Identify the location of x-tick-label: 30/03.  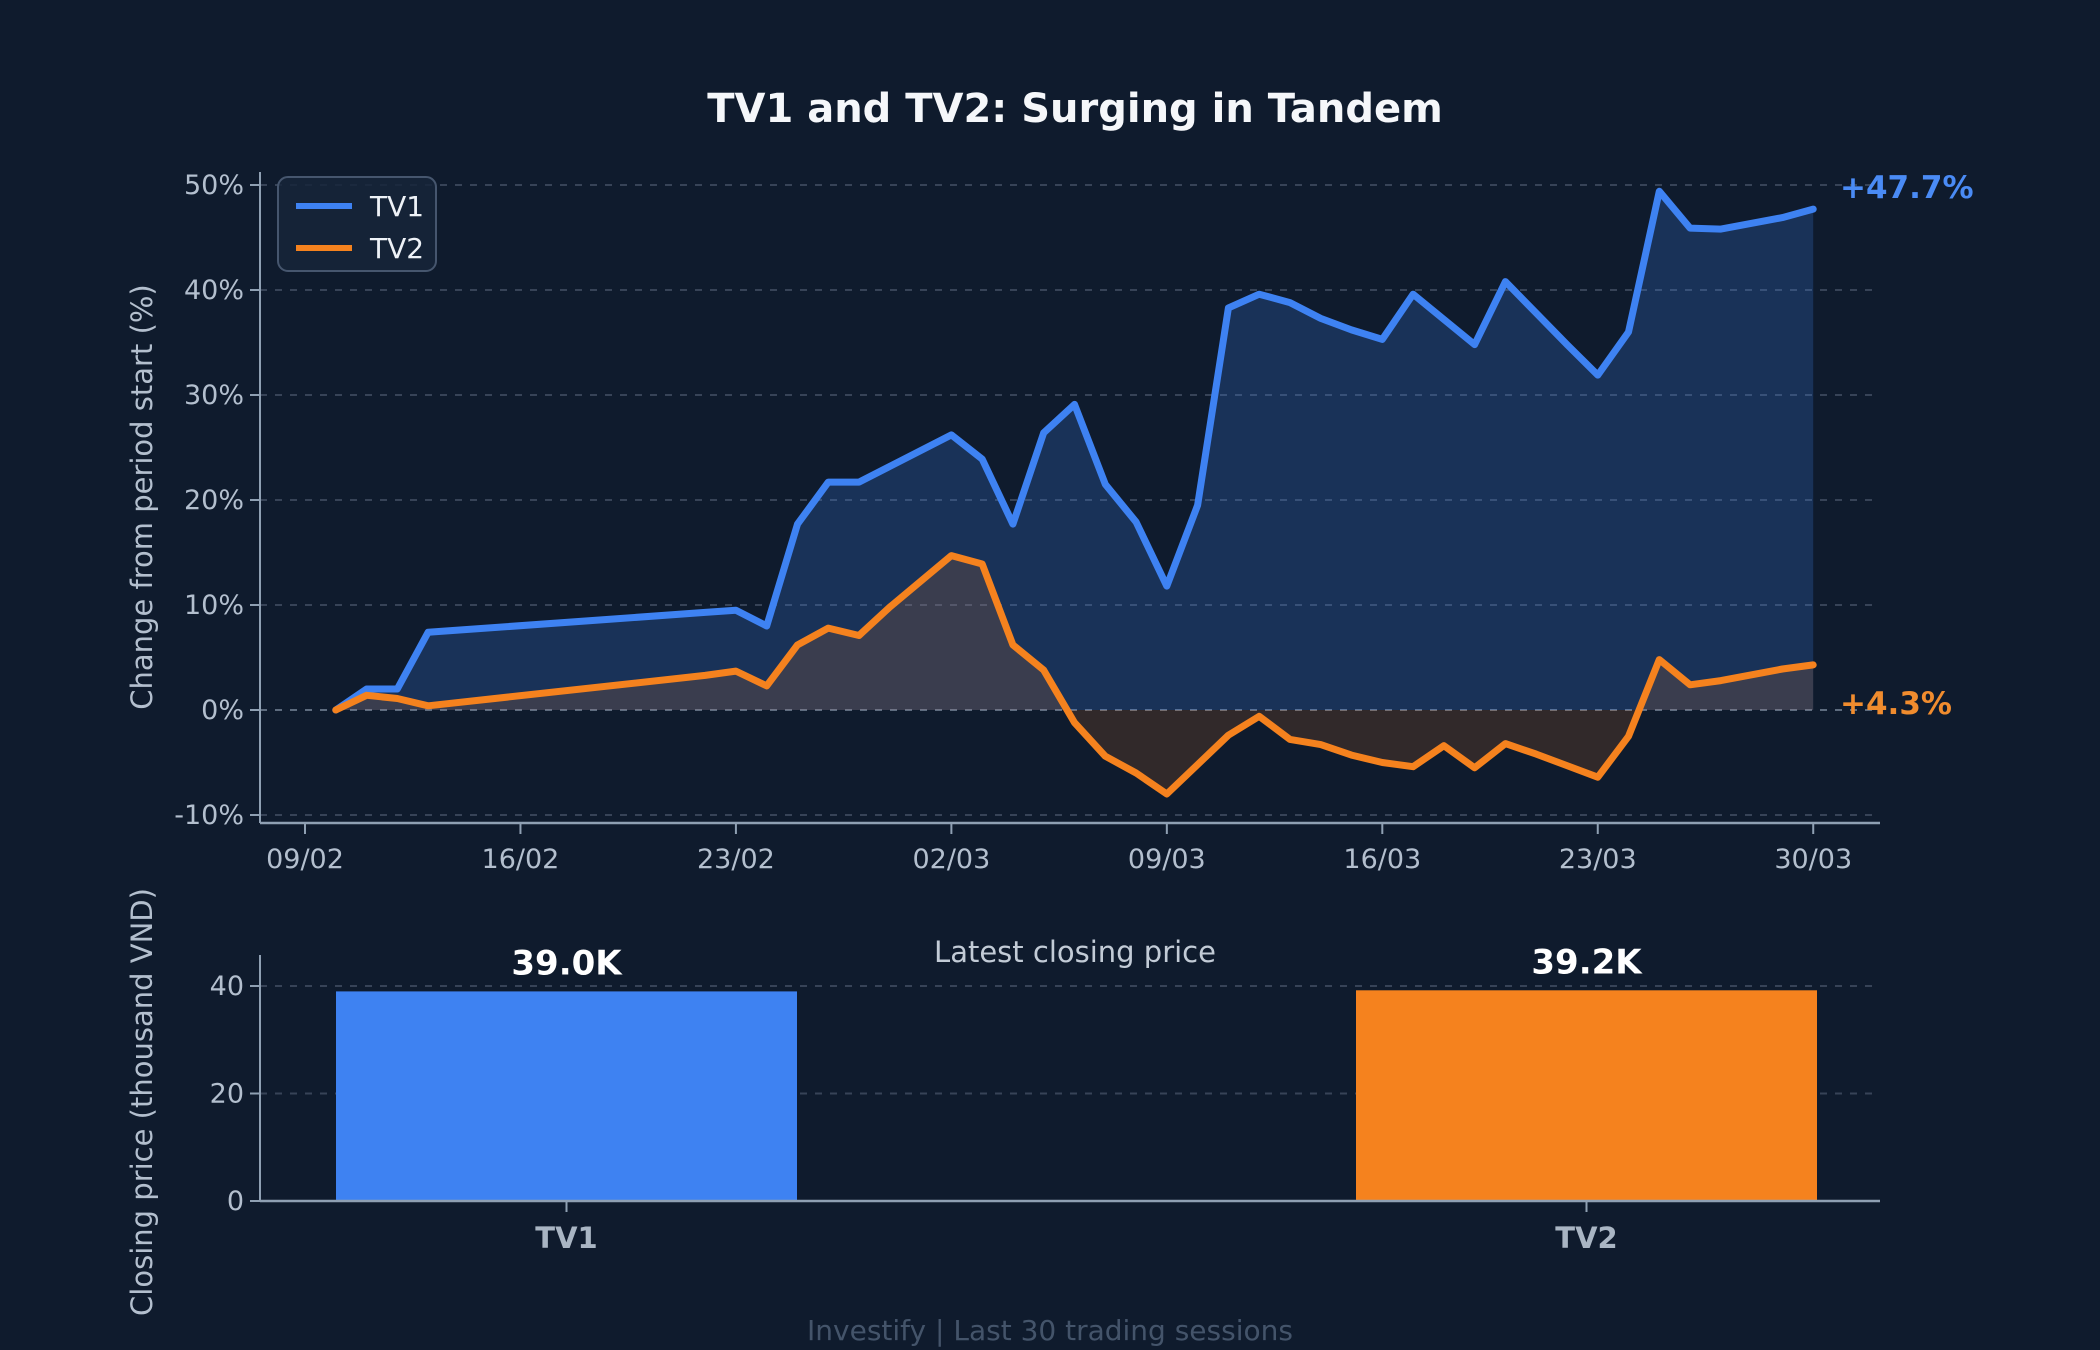
(1813, 859).